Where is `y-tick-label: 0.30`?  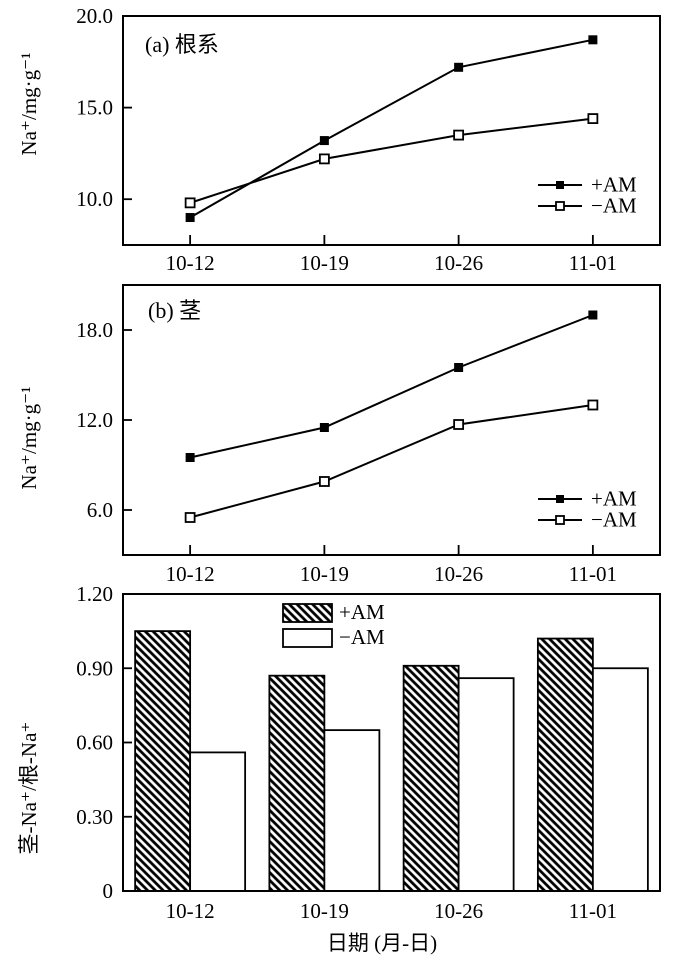 y-tick-label: 0.30 is located at coordinates (94, 817).